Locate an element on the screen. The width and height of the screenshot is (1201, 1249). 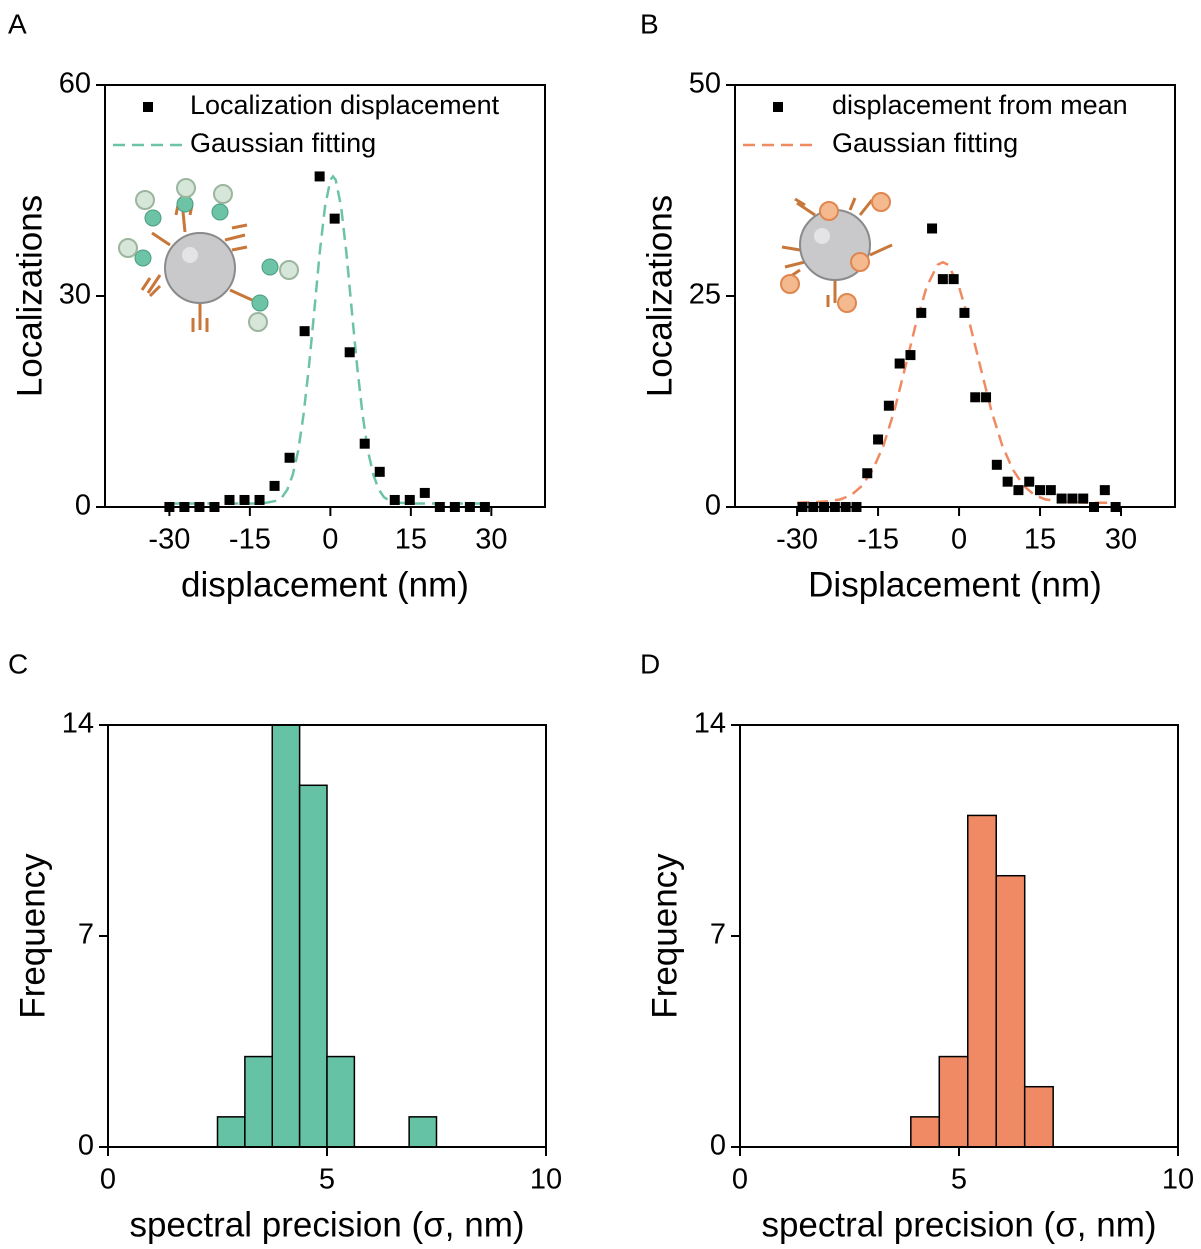
illustration-b is located at coordinates (836, 252).